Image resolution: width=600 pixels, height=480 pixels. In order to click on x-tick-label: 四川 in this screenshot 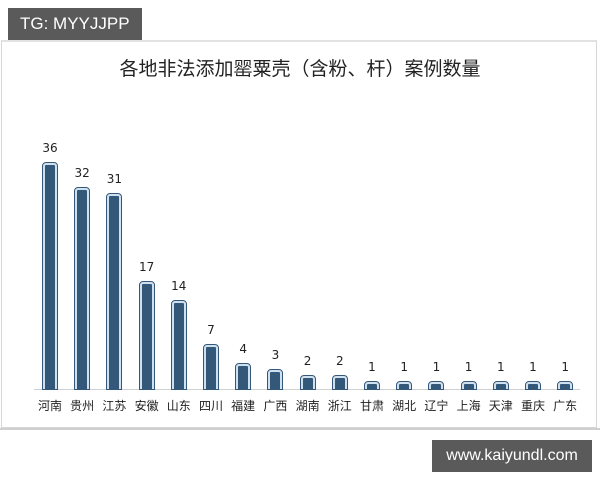, I will do `click(210, 406)`.